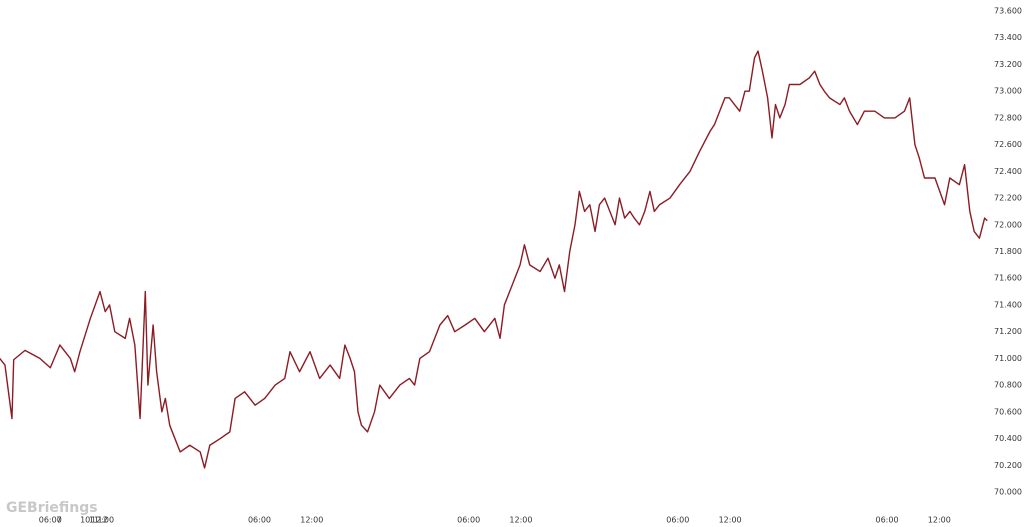  What do you see at coordinates (52, 508) in the screenshot?
I see `watermark: GEBriefings` at bounding box center [52, 508].